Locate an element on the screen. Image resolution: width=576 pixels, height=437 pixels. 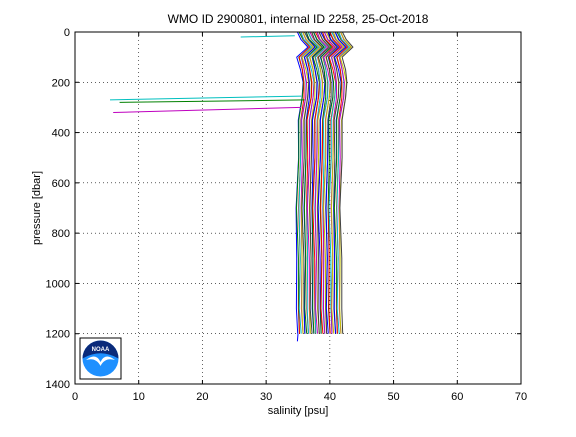
x-tick-label: 70 is located at coordinates (521, 397).